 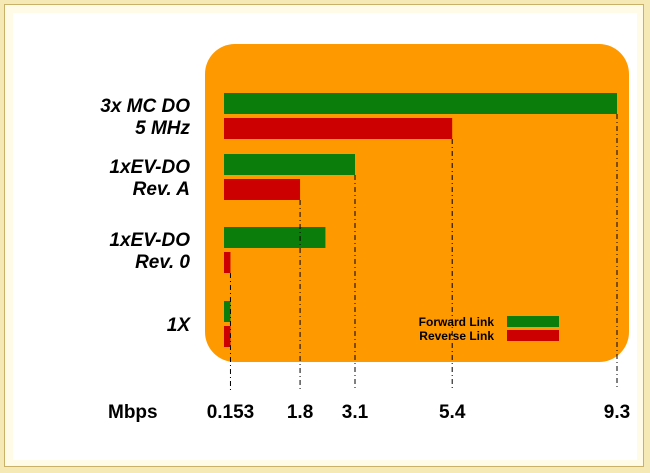 What do you see at coordinates (179, 325) in the screenshot?
I see `category-label-3-line-0: 1X` at bounding box center [179, 325].